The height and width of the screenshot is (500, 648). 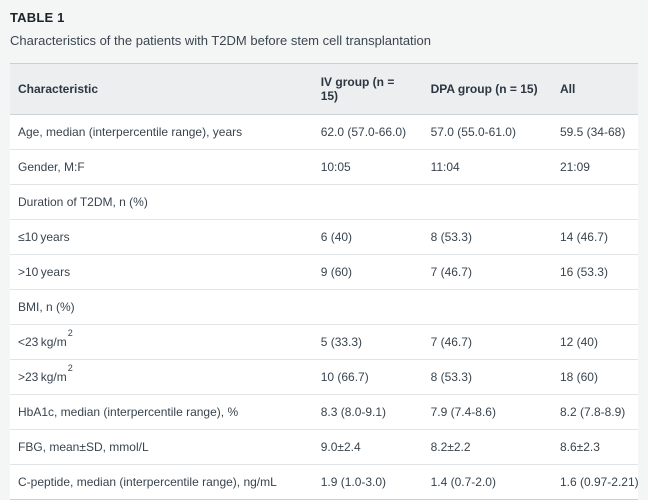 I want to click on value-cell: 1.4 (0.7-2.0), so click(x=463, y=482).